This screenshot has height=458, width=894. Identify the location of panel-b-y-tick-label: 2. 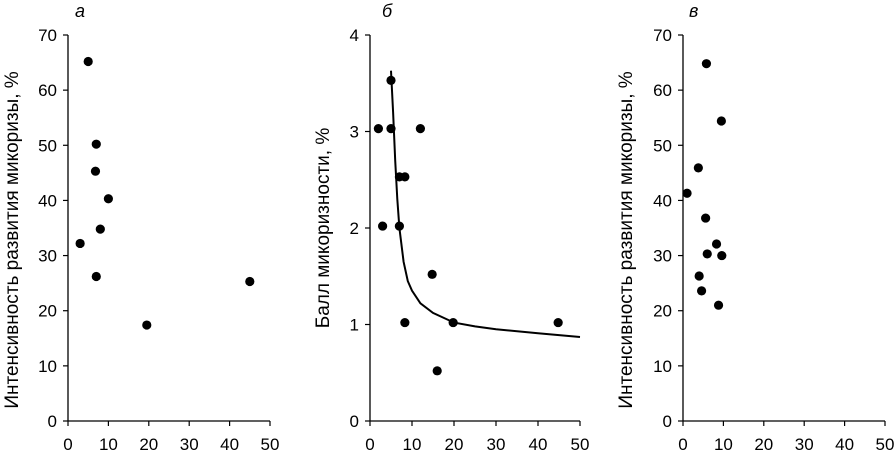
(354, 228).